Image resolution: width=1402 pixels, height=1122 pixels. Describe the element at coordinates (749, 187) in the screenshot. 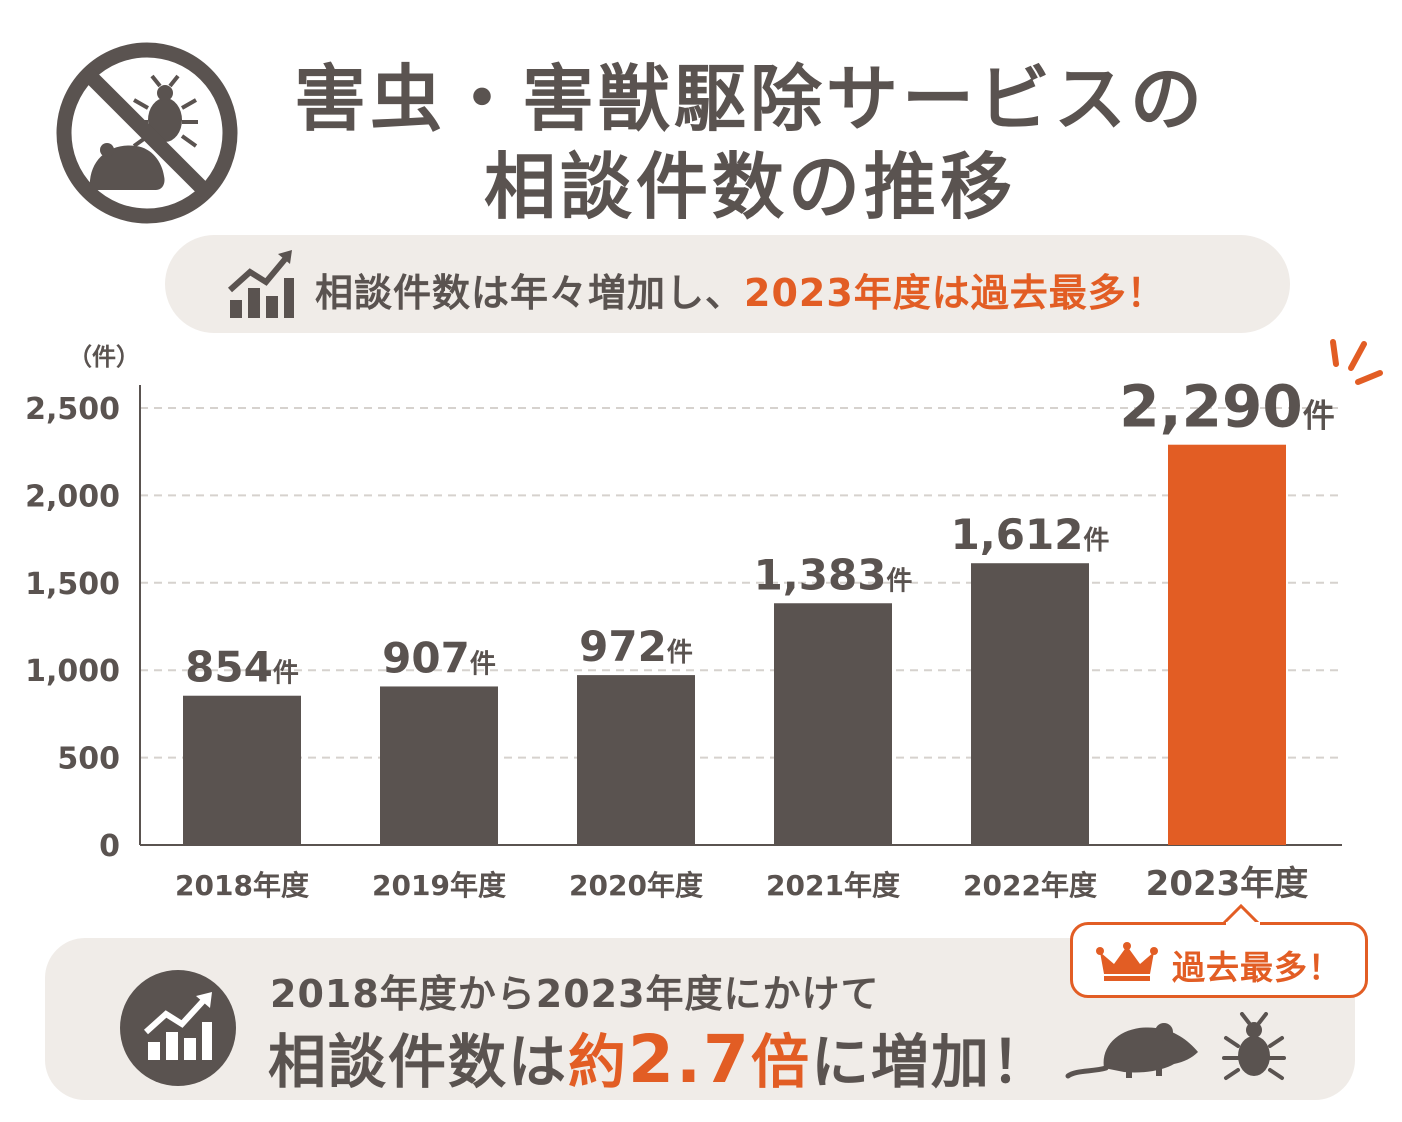

I see `title-line-2: 相談件数の推移` at that location.